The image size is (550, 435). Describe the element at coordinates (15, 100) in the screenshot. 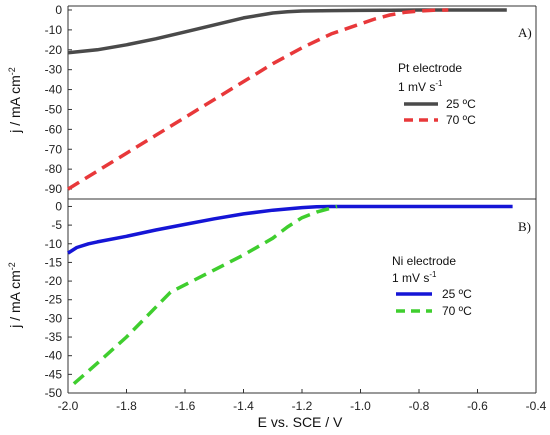

I see `y-axis-label-top: j / mA cm-2` at that location.